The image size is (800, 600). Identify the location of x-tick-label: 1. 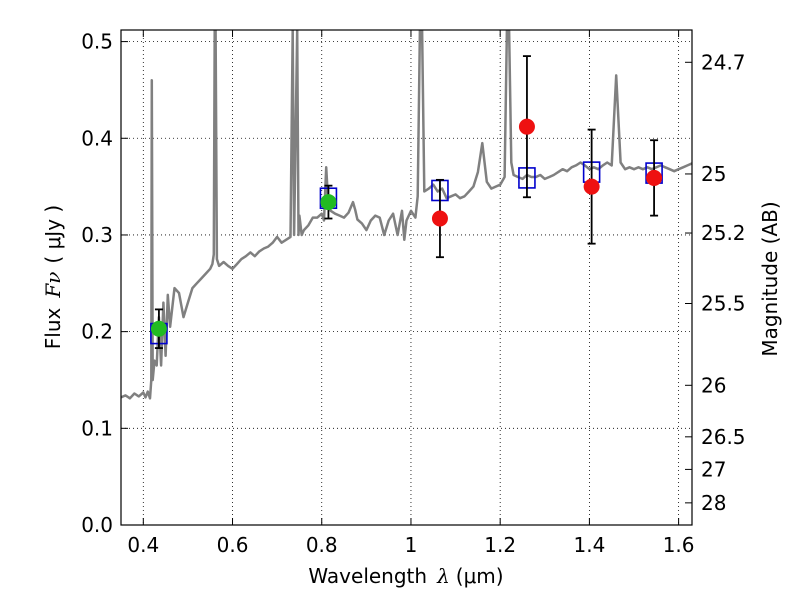
(411, 545).